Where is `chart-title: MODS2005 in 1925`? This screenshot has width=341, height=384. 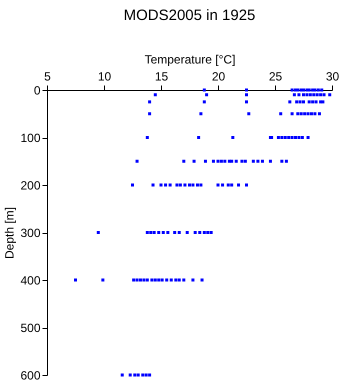 chart-title: MODS2005 in 1925 is located at coordinates (190, 15).